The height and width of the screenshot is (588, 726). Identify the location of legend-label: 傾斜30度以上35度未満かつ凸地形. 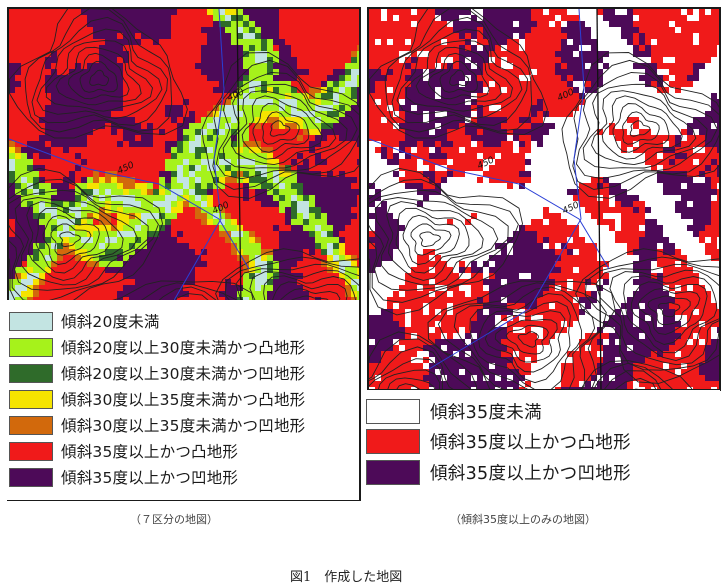
(183, 400).